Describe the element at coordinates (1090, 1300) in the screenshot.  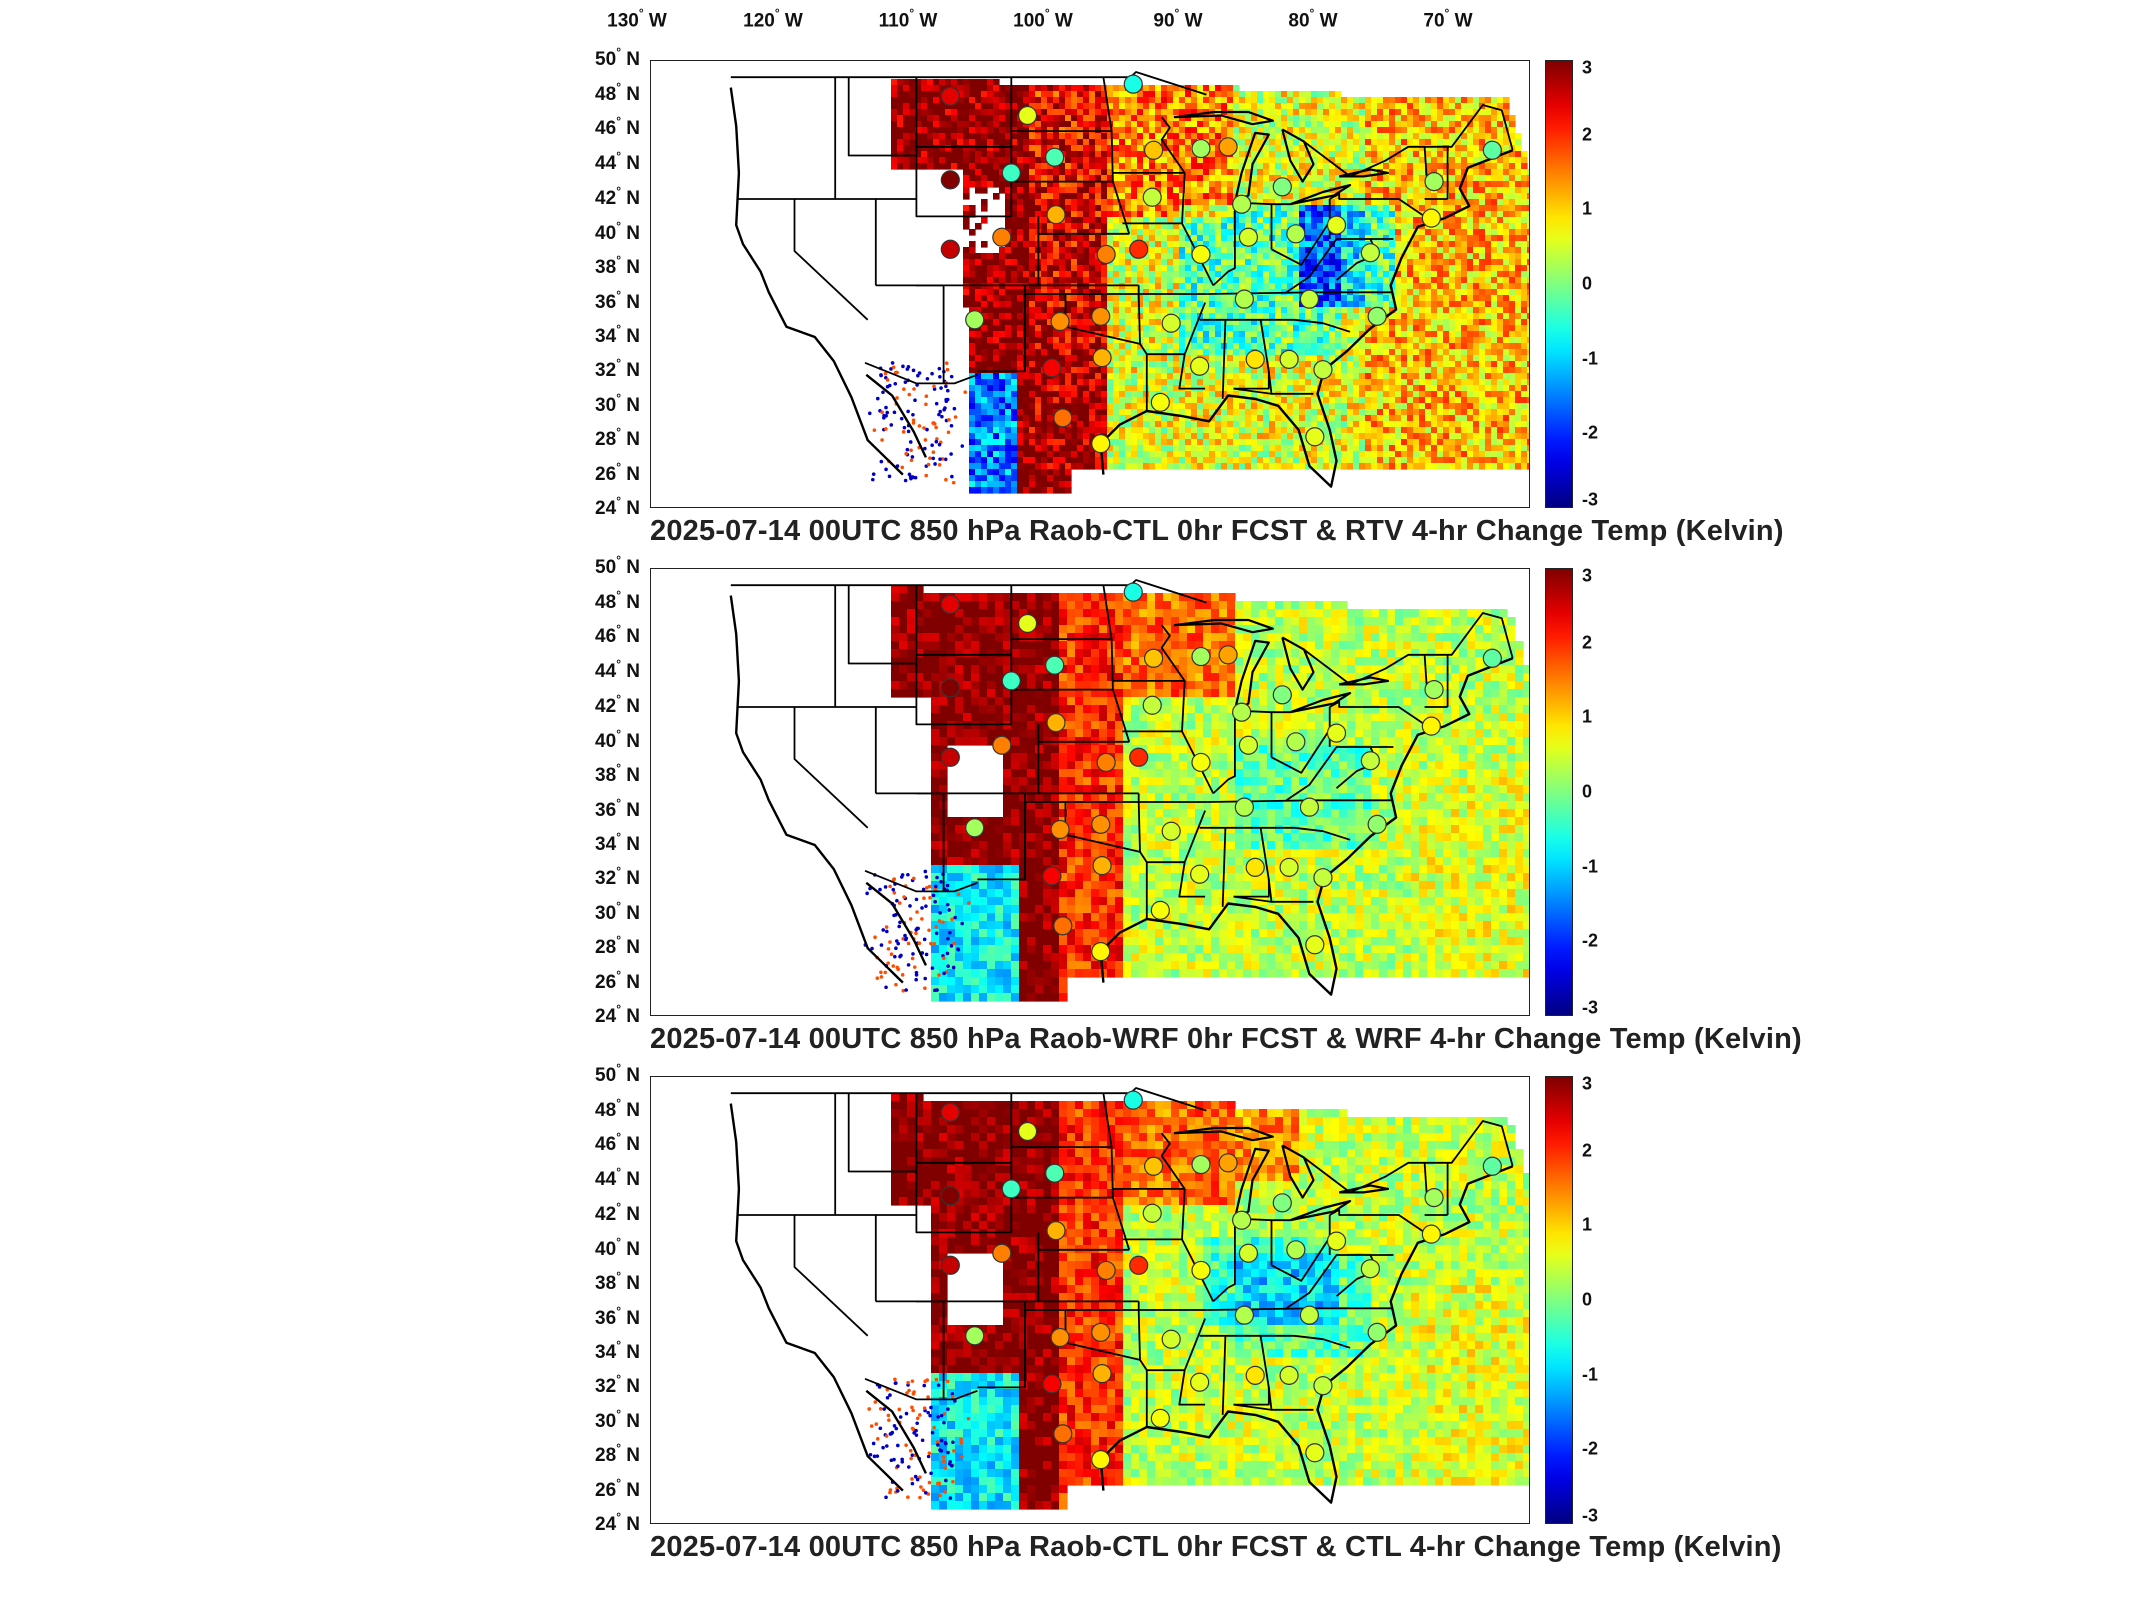
I see `map-area` at that location.